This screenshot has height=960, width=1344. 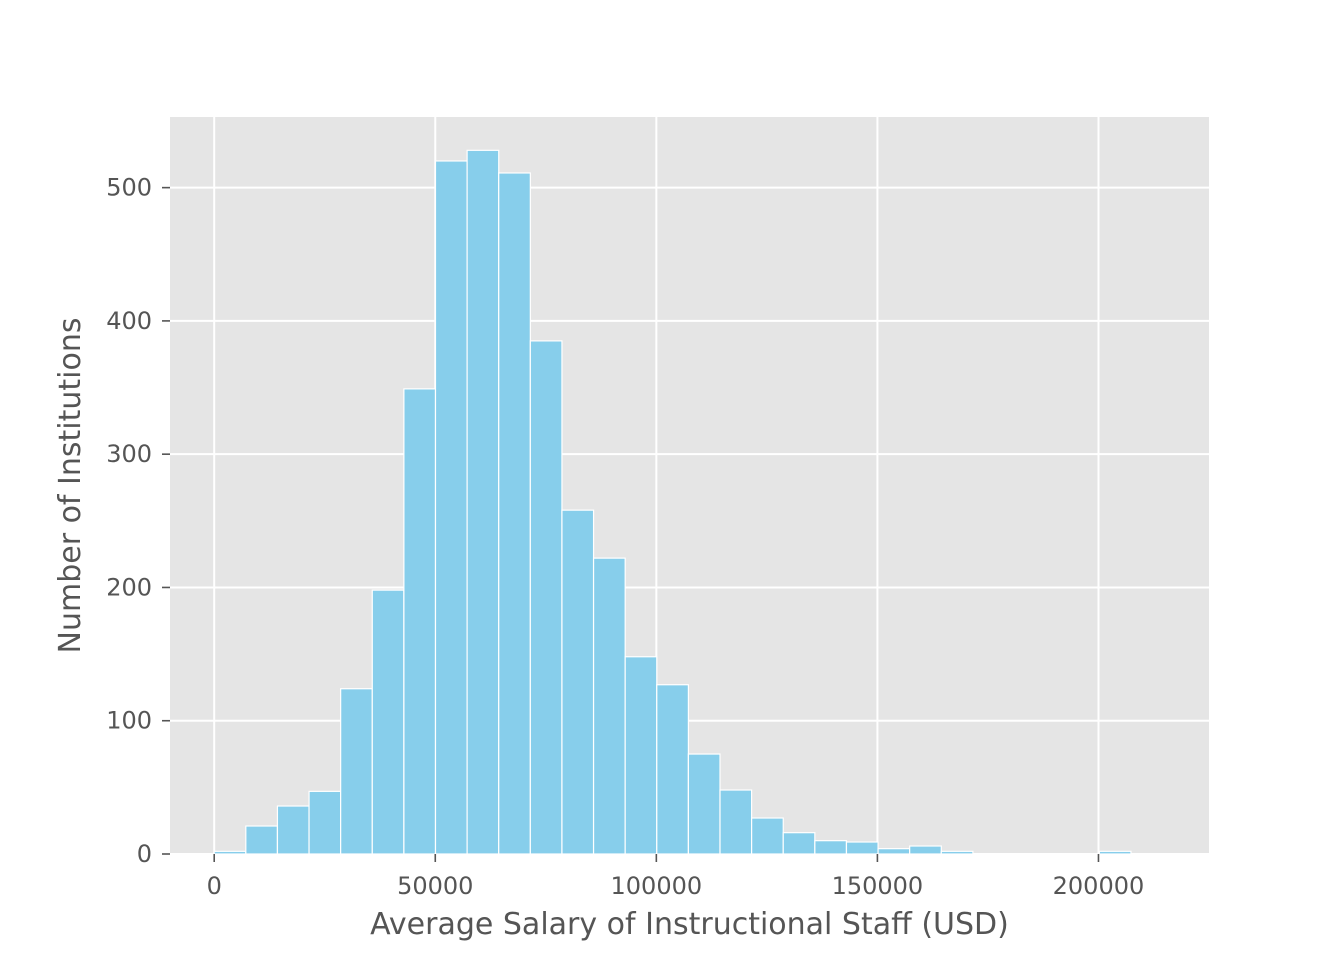 I want to click on x-tick-label: 150000, so click(x=878, y=886).